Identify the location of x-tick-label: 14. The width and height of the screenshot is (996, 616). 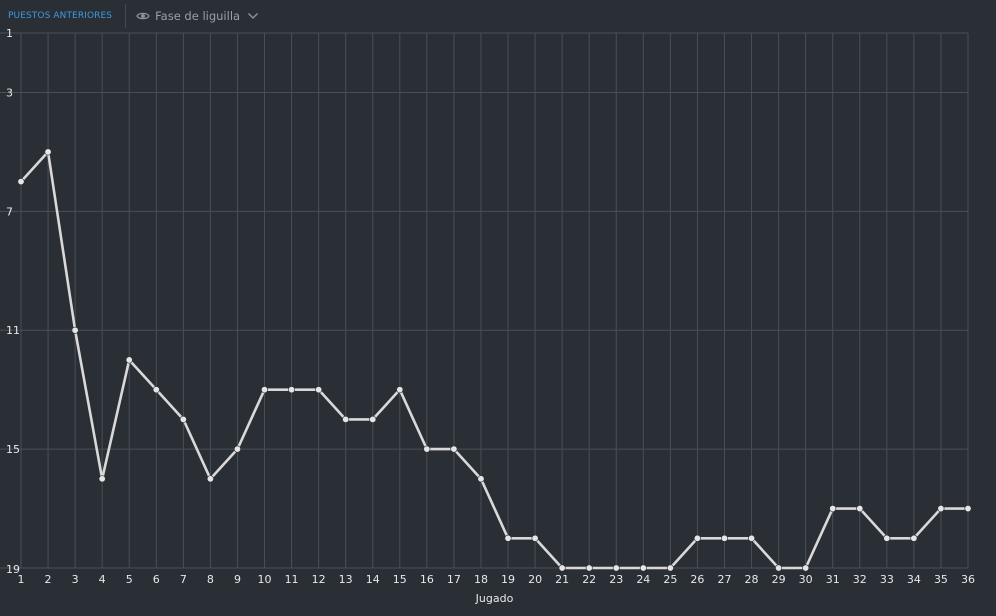
(373, 579).